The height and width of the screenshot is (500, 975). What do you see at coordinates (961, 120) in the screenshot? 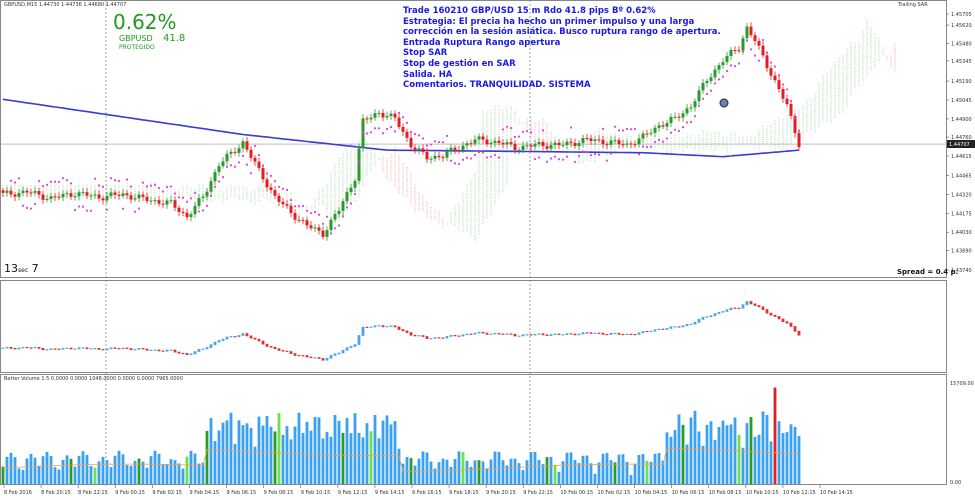
I see `price-tick-label: 1.44900` at bounding box center [961, 120].